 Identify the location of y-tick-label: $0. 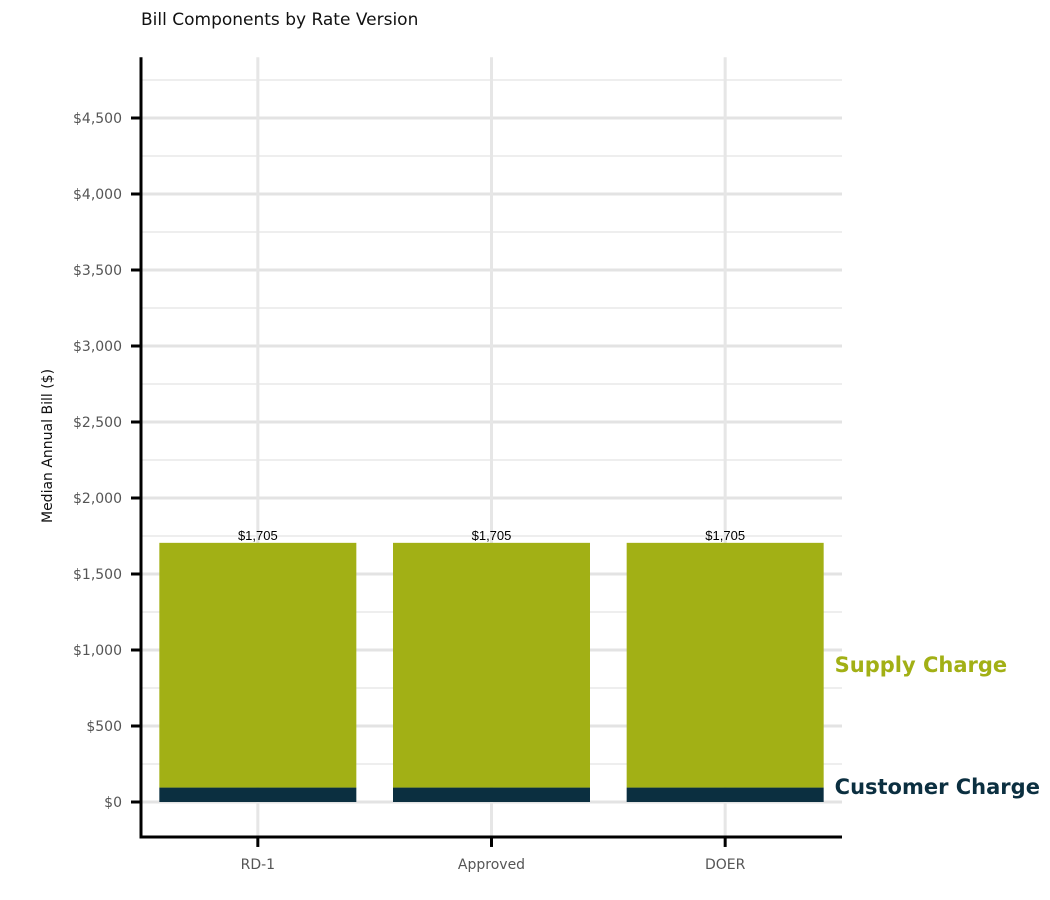
(113, 803).